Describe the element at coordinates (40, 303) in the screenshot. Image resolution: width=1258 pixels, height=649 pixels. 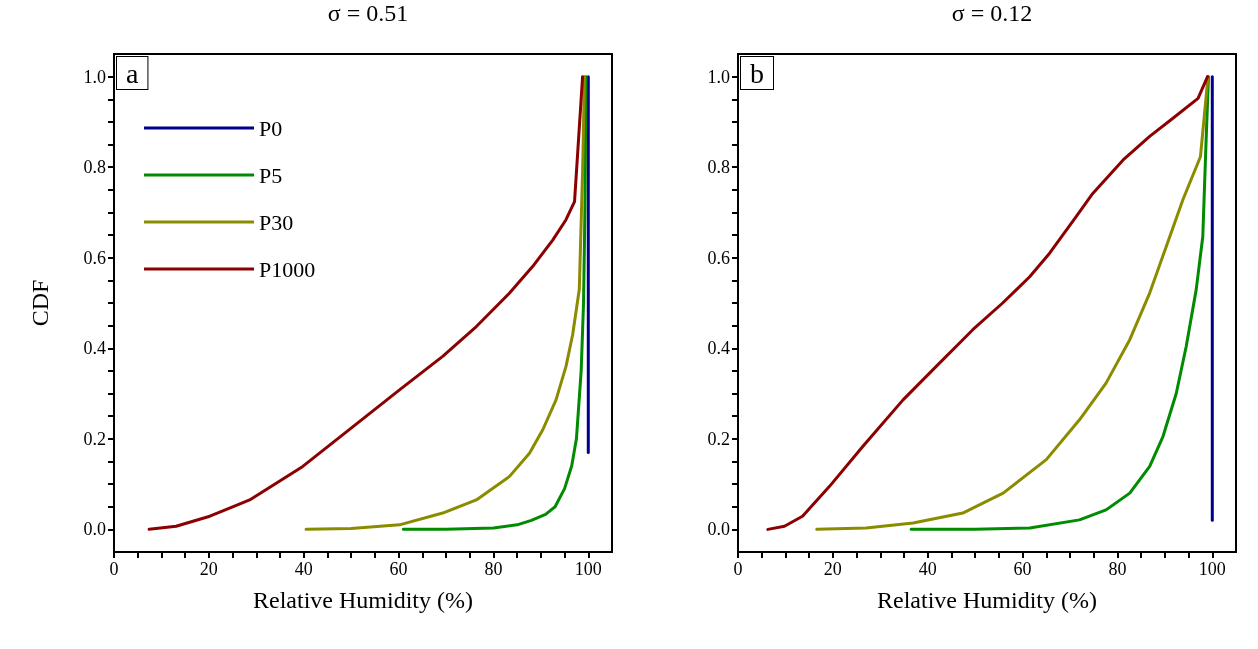
I see `y-axis-title: CDF` at that location.